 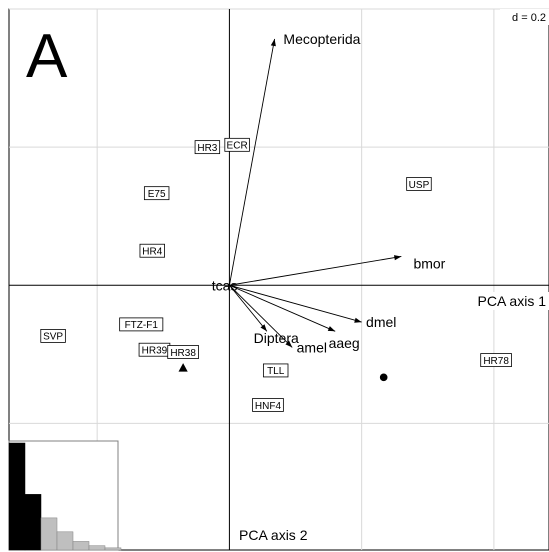 I want to click on observation-box-ftz-f1, so click(x=141, y=324).